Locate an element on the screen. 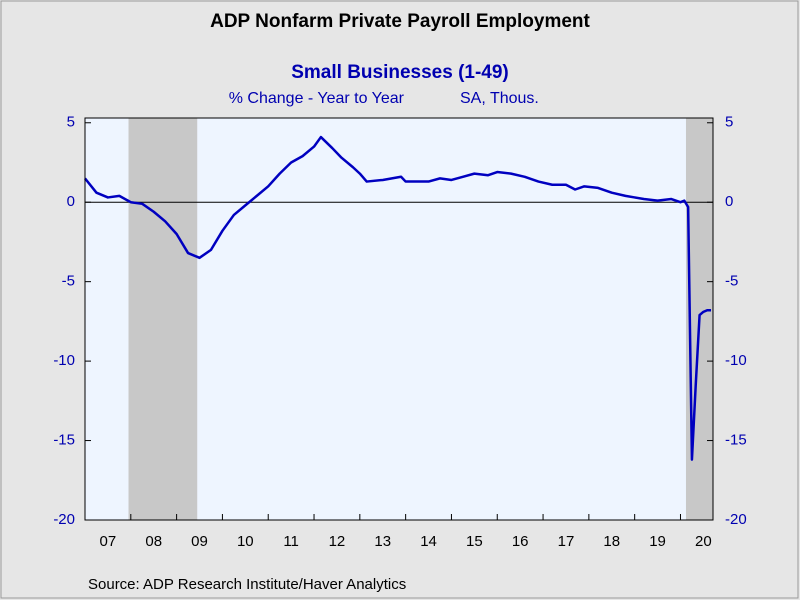 This screenshot has width=800, height=600. x-tick-label: 15 is located at coordinates (474, 541).